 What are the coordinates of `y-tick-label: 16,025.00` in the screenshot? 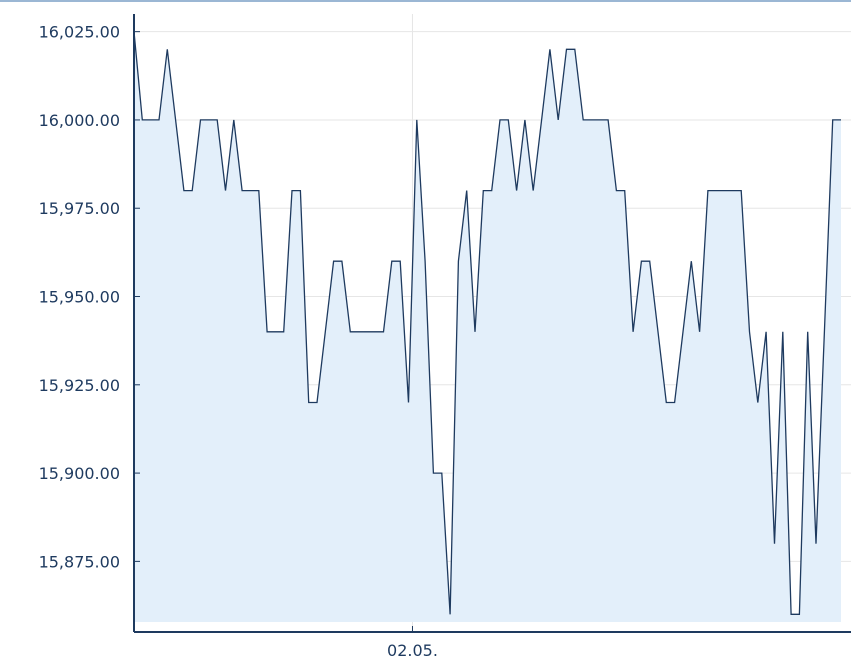 It's located at (79, 32).